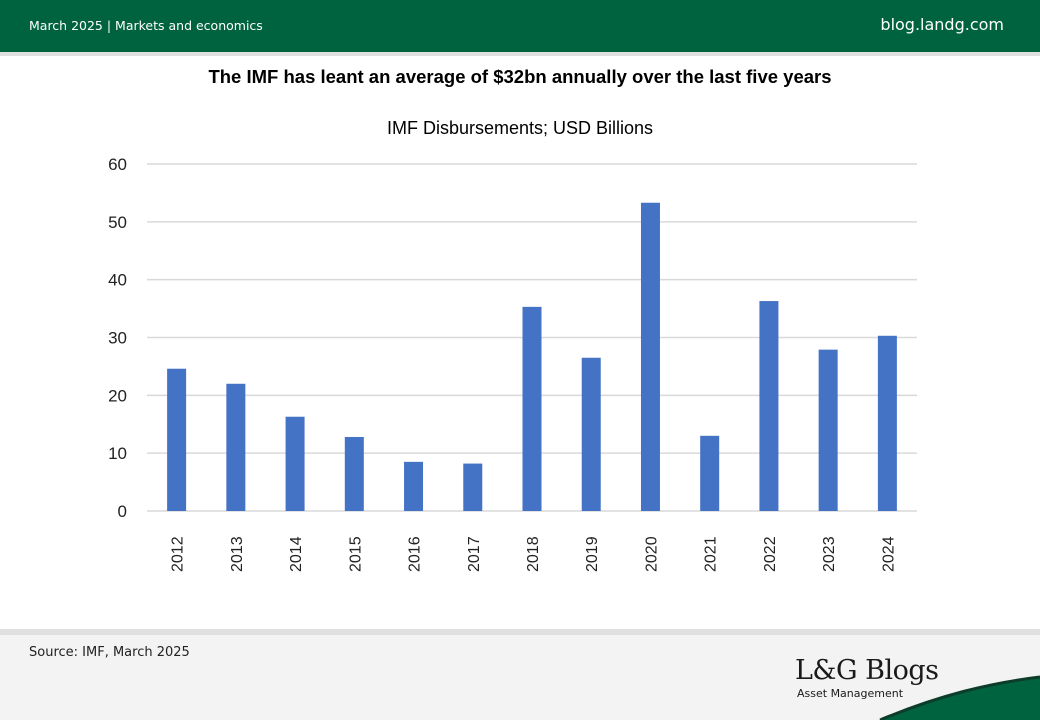 This screenshot has width=1040, height=720. What do you see at coordinates (520, 54) in the screenshot?
I see `header-divider` at bounding box center [520, 54].